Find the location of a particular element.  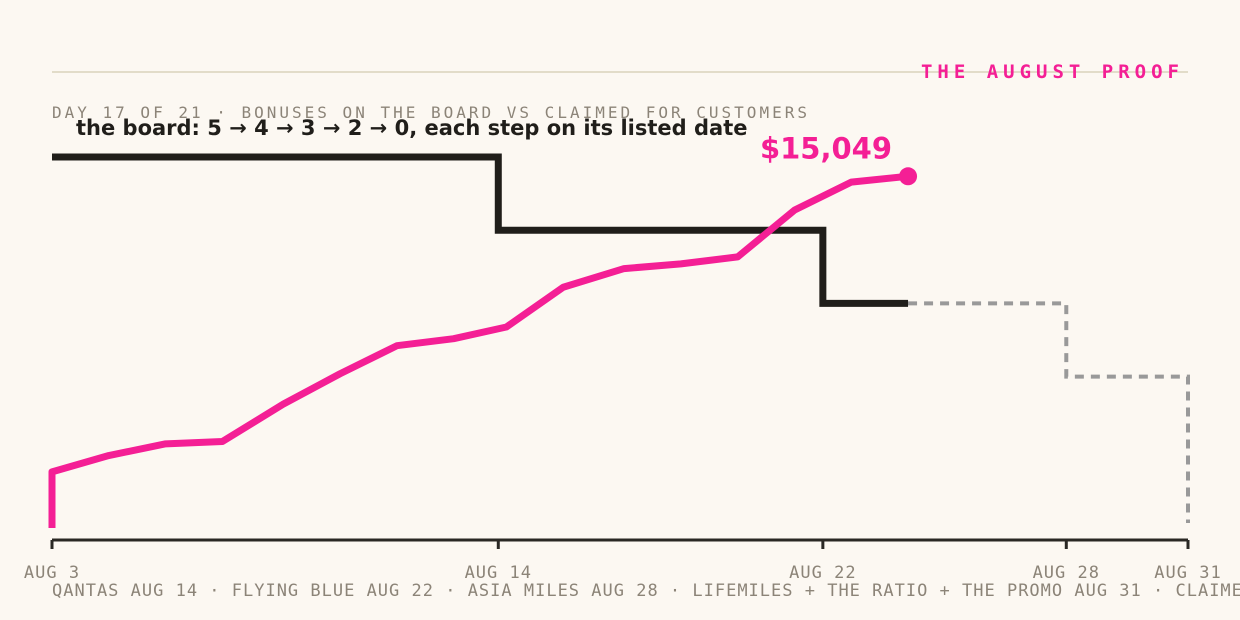

board-projected-line is located at coordinates (1049, 412).